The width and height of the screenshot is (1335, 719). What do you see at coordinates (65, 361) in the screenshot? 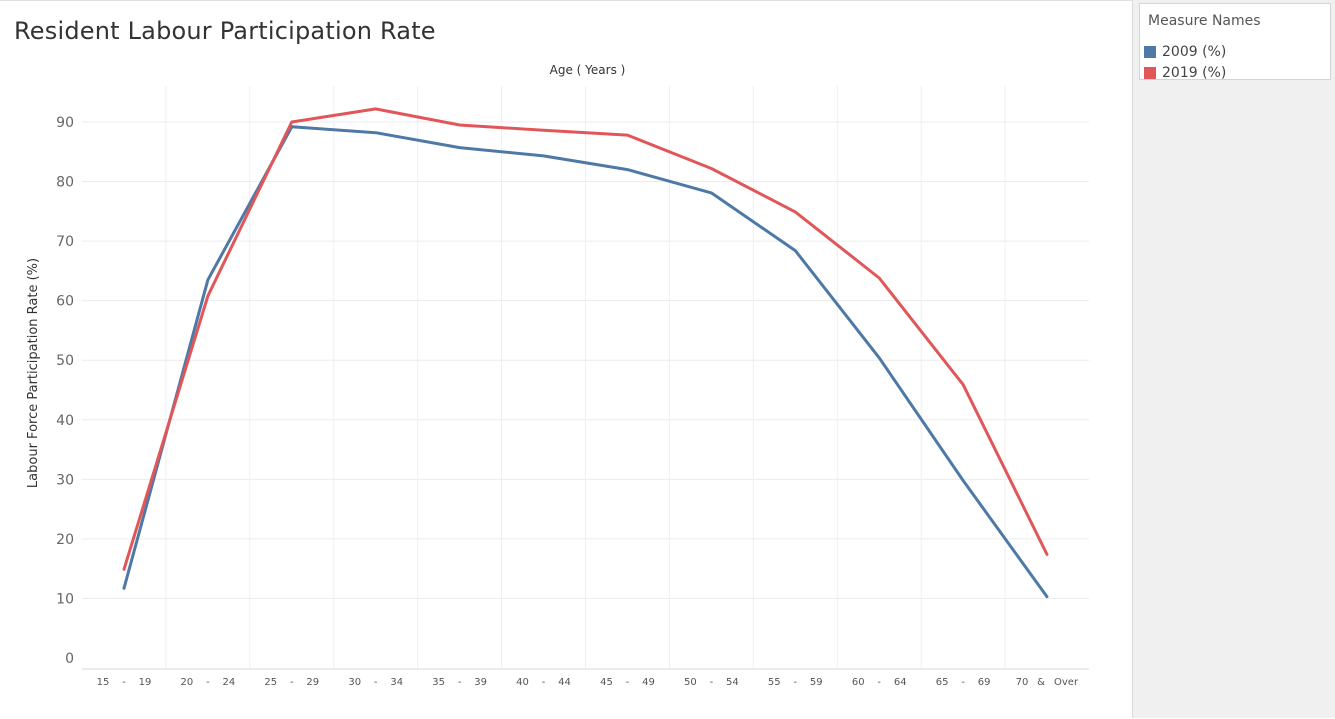
I see `y-tick-label: 50` at bounding box center [65, 361].